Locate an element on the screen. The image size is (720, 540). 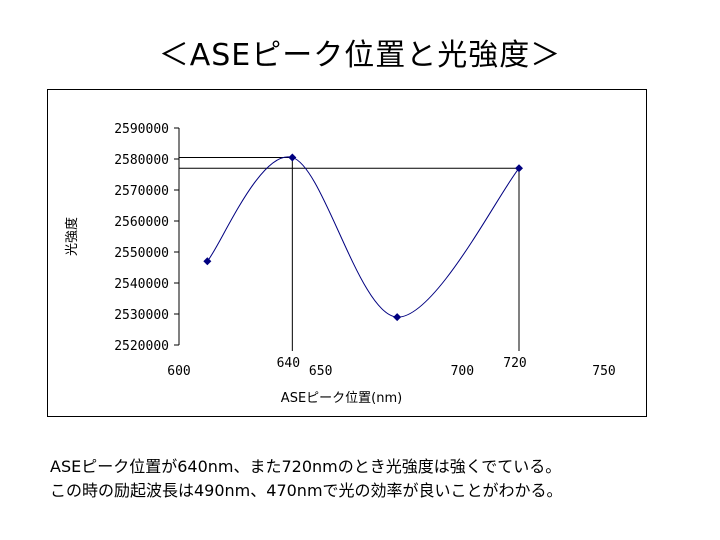
y-tick-label: 2560000 is located at coordinates (141, 222).